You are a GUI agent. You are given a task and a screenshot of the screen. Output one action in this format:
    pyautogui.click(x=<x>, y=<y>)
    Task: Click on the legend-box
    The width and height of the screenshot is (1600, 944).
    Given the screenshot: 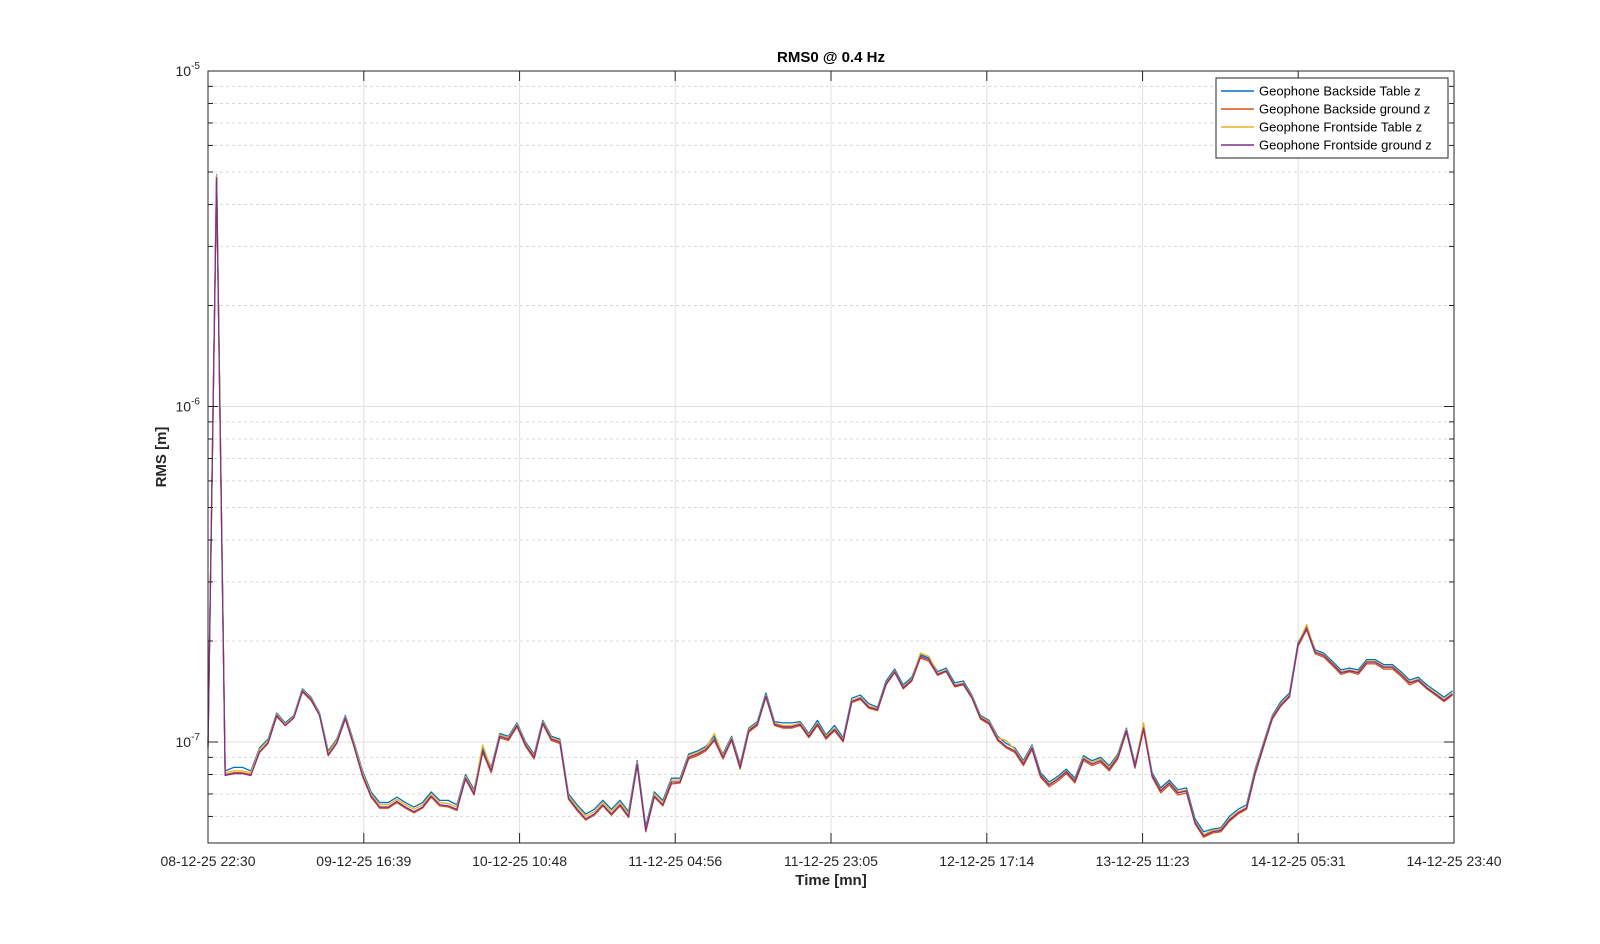 What is the action you would take?
    pyautogui.click(x=1332, y=118)
    